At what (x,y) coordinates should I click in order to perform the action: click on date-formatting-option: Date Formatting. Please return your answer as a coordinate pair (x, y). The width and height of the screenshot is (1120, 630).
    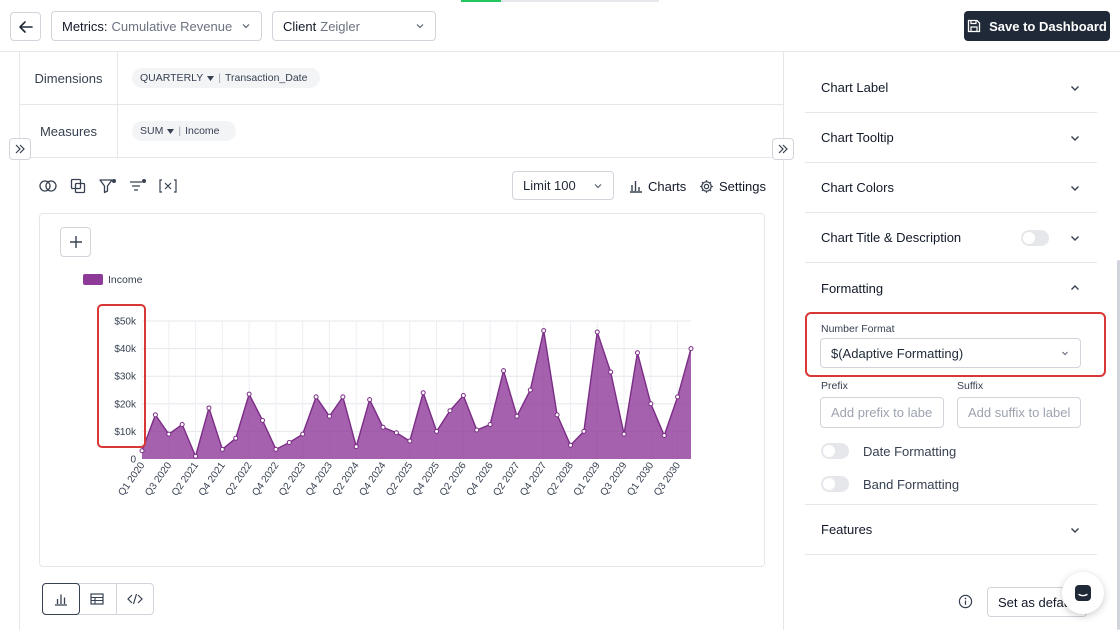
    Looking at the image, I should click on (888, 451).